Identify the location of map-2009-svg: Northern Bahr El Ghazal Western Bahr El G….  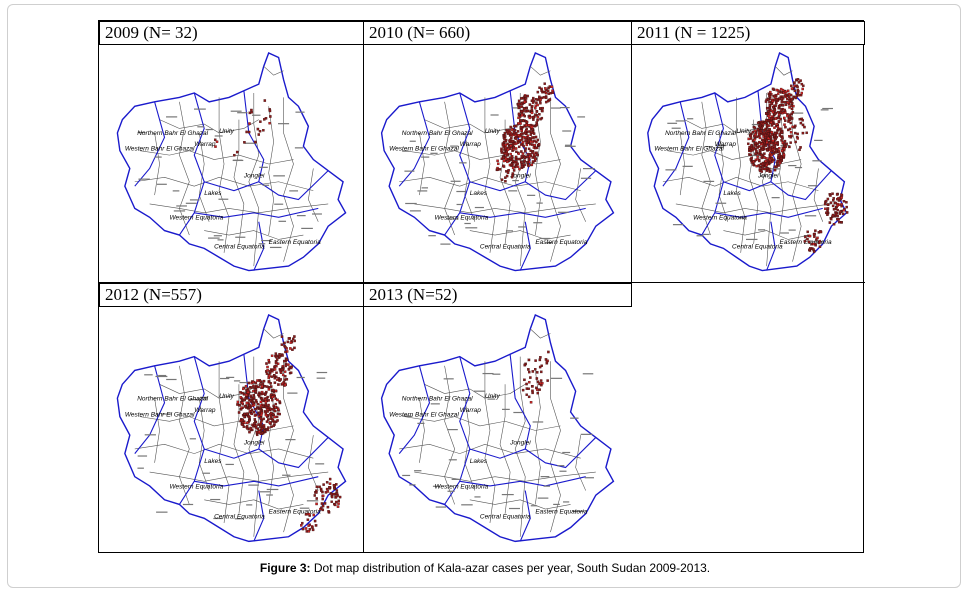
(231, 162).